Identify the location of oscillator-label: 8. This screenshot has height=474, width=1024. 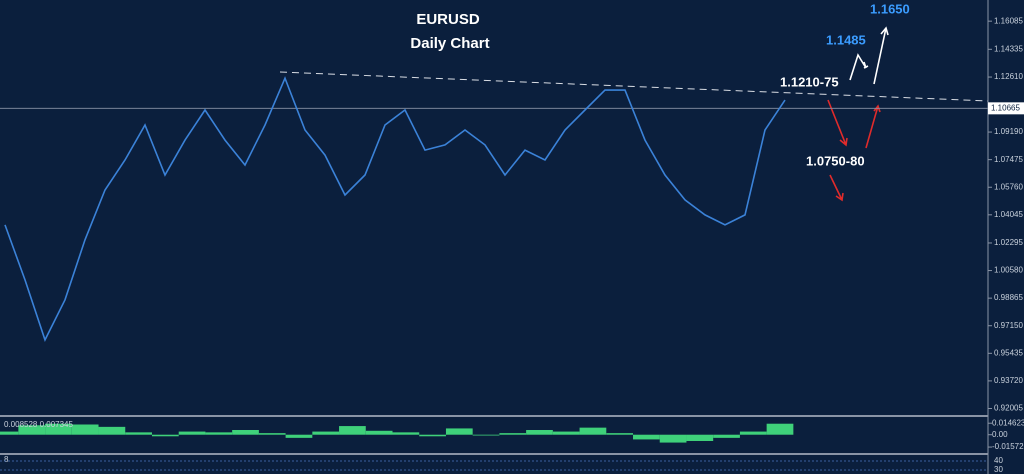
(6, 459).